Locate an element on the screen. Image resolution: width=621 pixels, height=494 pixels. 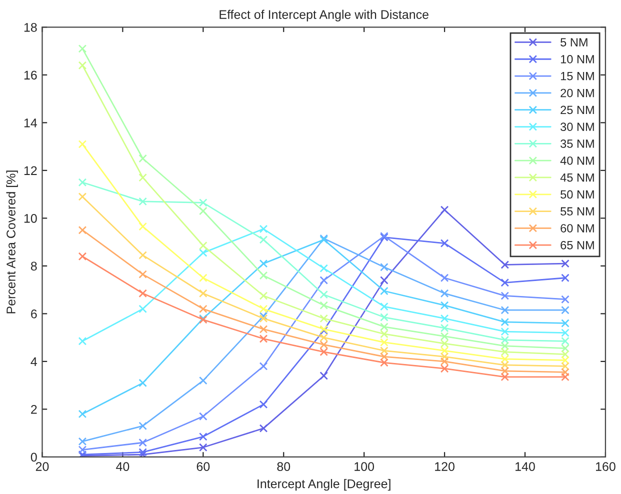
legend-label: 30 NM is located at coordinates (577, 127).